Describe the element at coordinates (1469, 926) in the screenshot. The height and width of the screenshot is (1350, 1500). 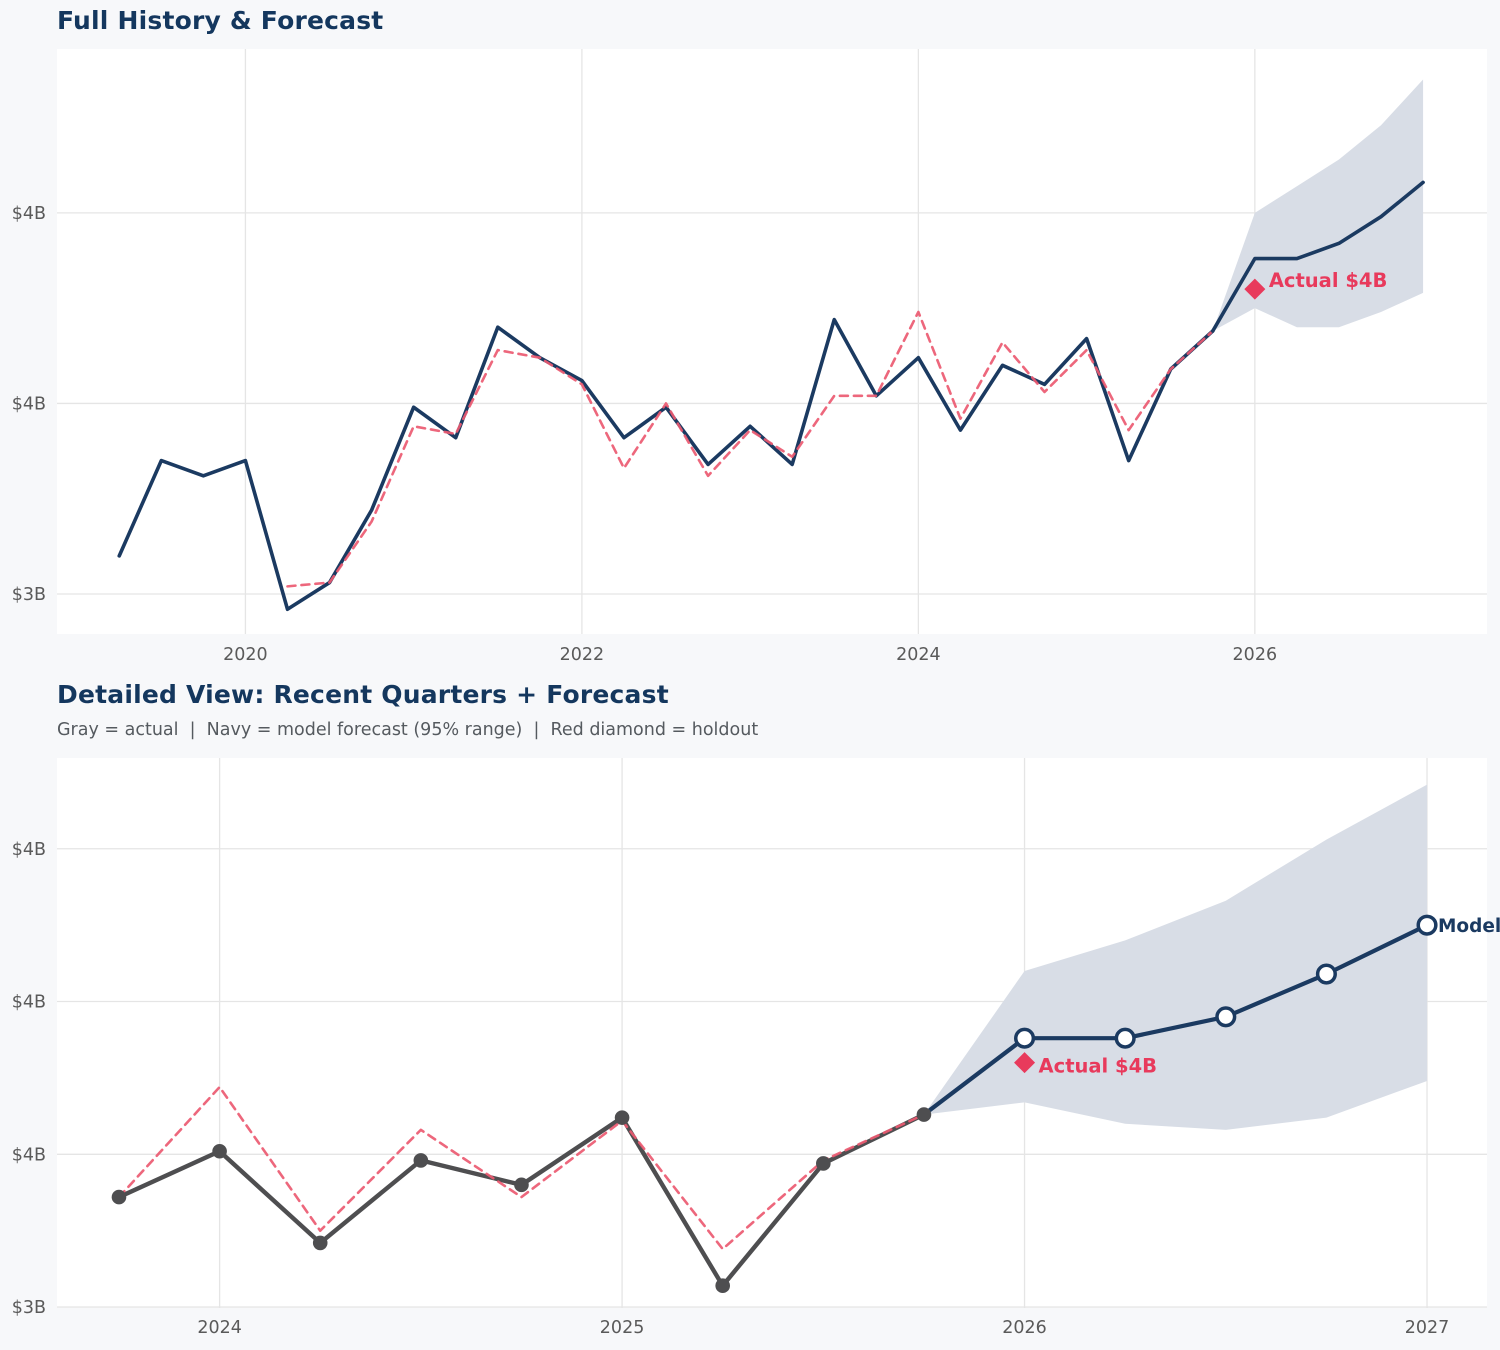
I see `model-line-label: Model` at that location.